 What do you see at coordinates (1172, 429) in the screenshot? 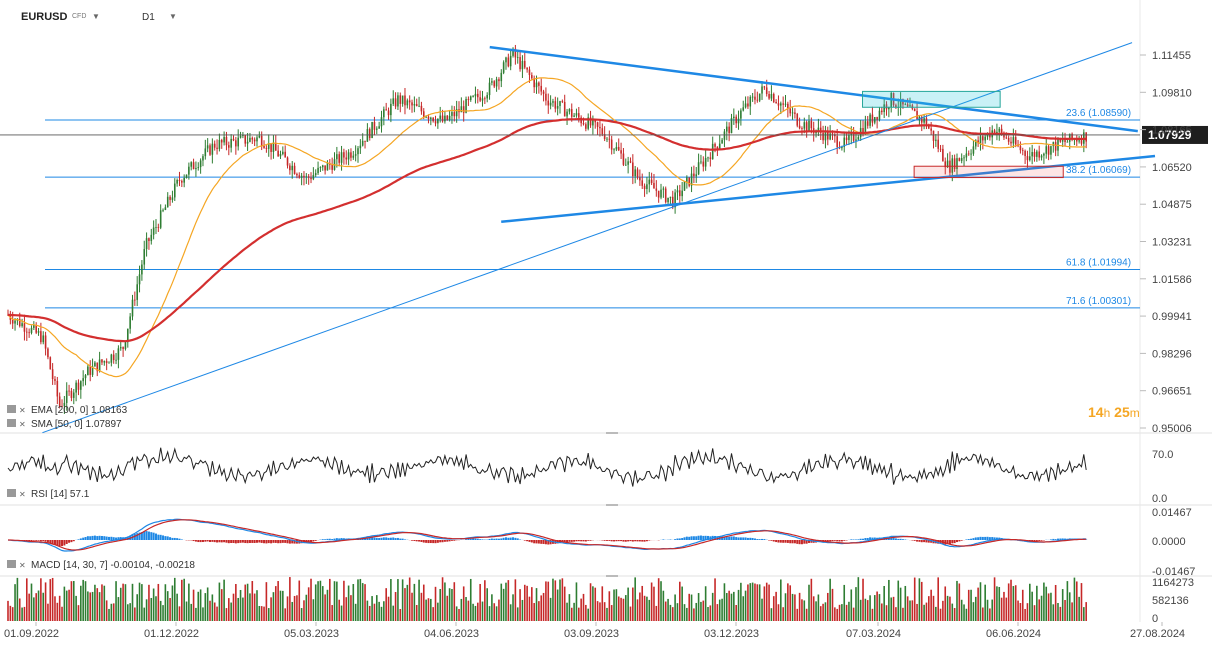
I see `y-axis-tick-label: 0.95006` at bounding box center [1172, 429].